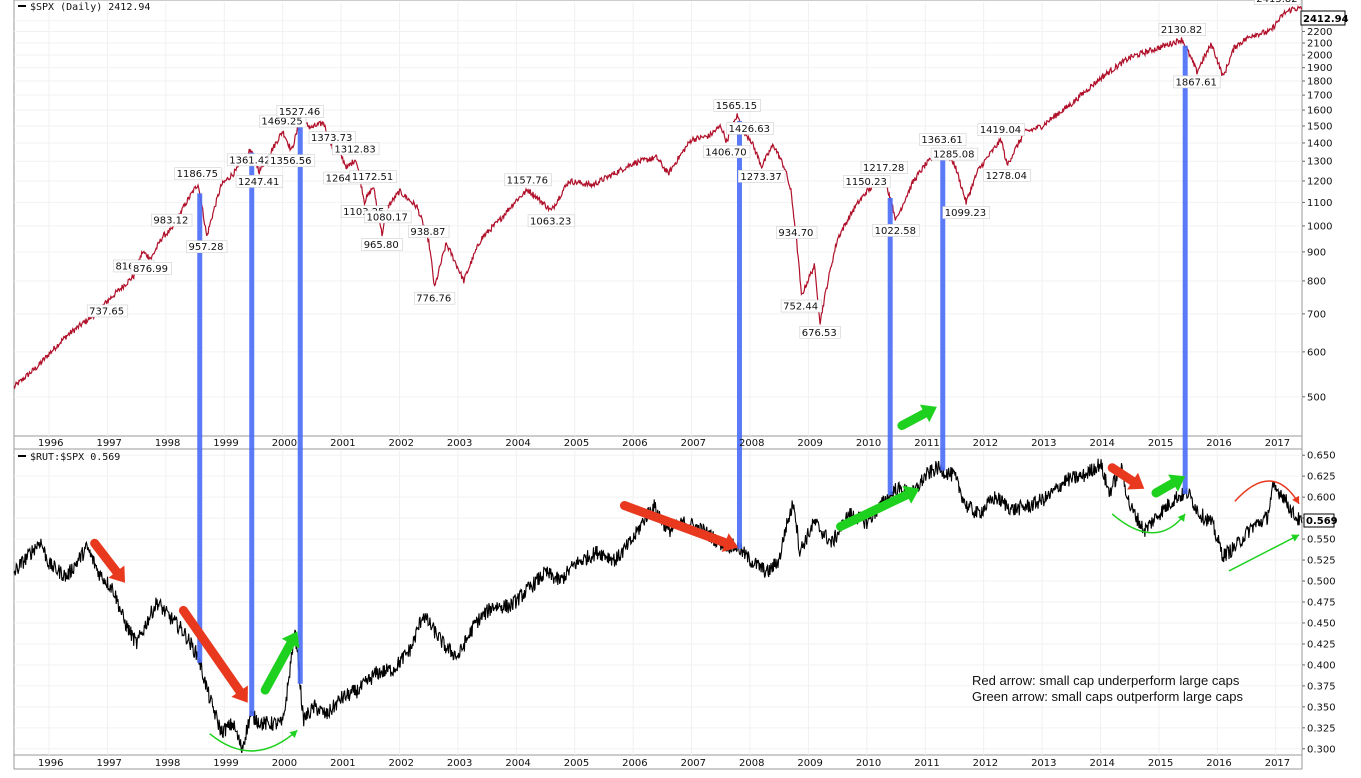 The image size is (1361, 778). Describe the element at coordinates (868, 763) in the screenshot. I see `ratio-x-tick-label: 2010` at that location.